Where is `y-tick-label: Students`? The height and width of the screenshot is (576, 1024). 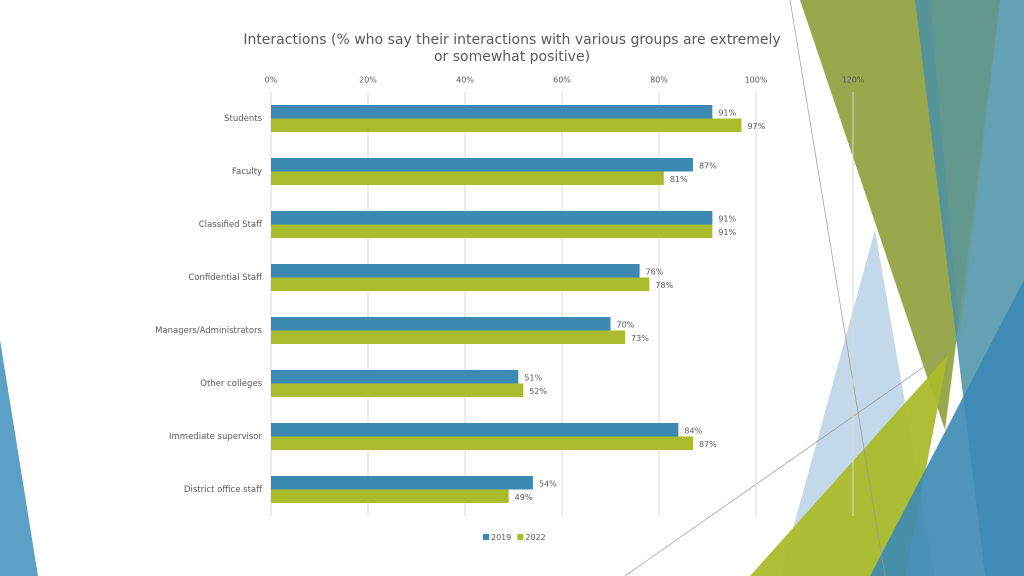 y-tick-label: Students is located at coordinates (243, 119).